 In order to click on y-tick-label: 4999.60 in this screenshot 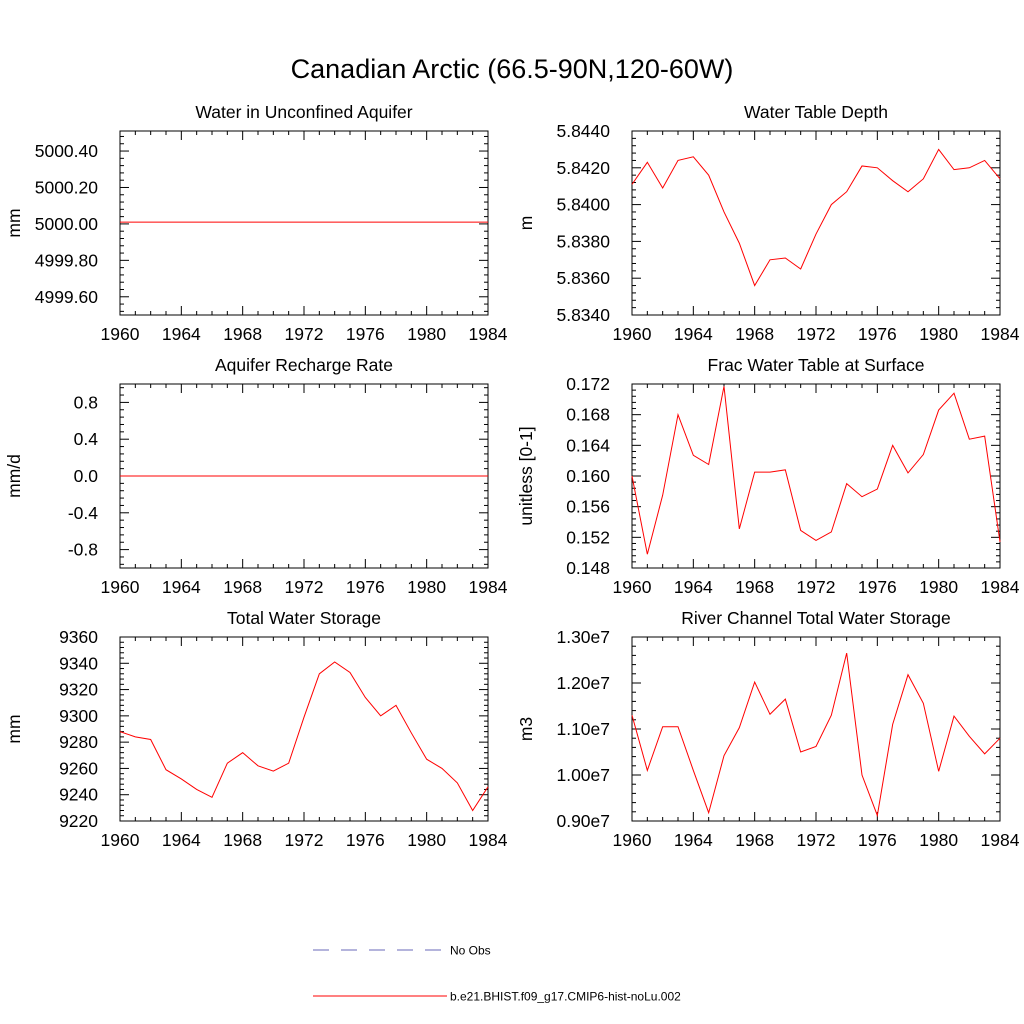, I will do `click(67, 297)`.